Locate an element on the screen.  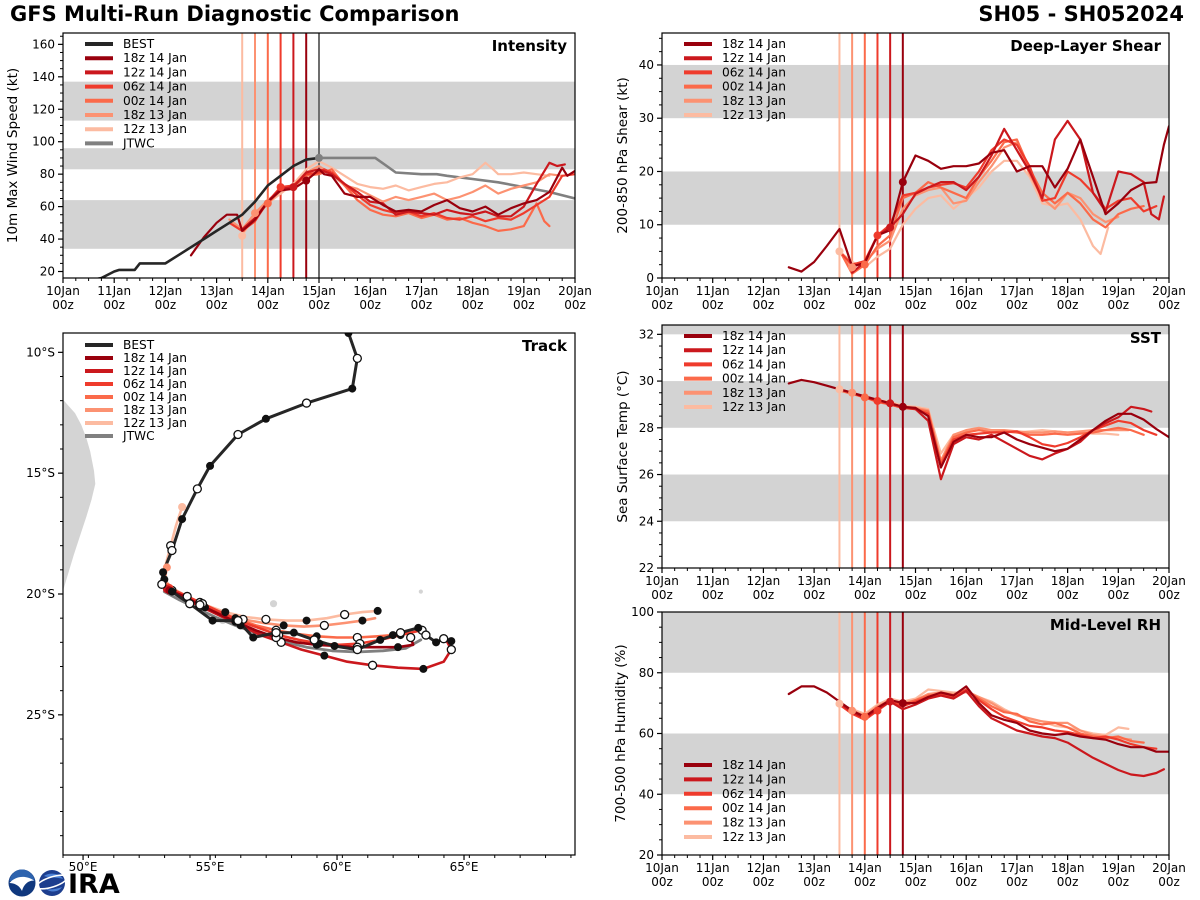
rh-category-band is located at coordinates (915, 642).